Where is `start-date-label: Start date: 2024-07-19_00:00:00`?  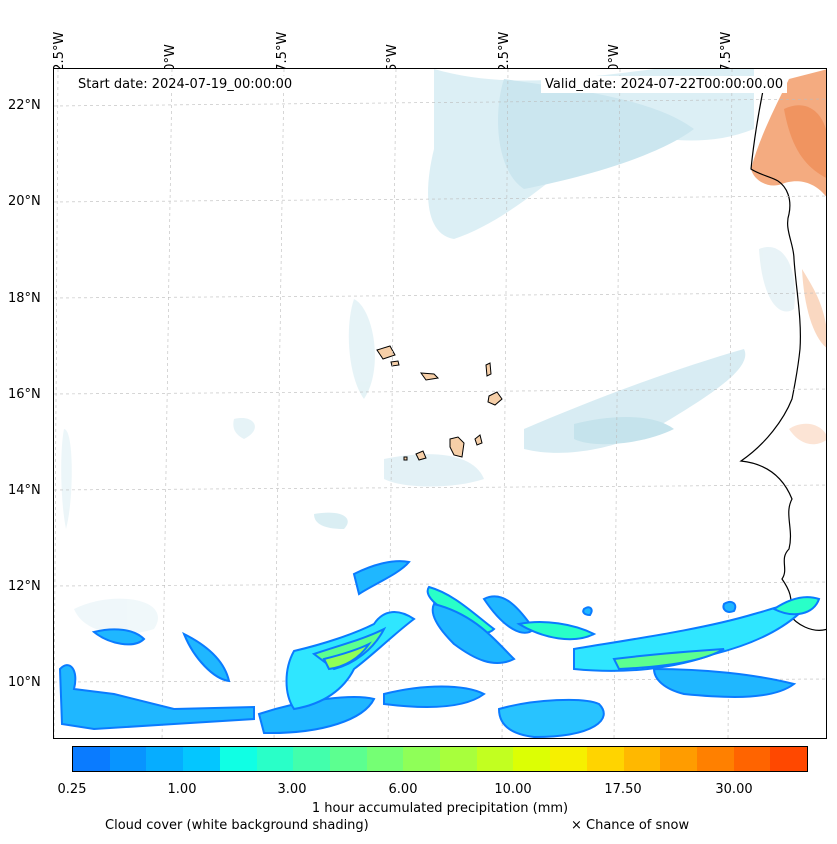 start-date-label: Start date: 2024-07-19_00:00:00 is located at coordinates (185, 84).